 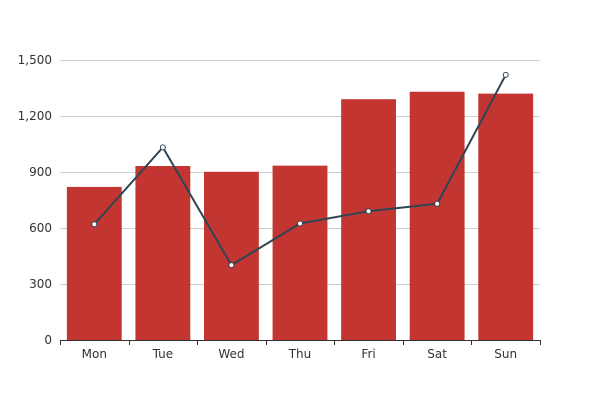 I want to click on x-tick-label: Sat, so click(x=437, y=354).